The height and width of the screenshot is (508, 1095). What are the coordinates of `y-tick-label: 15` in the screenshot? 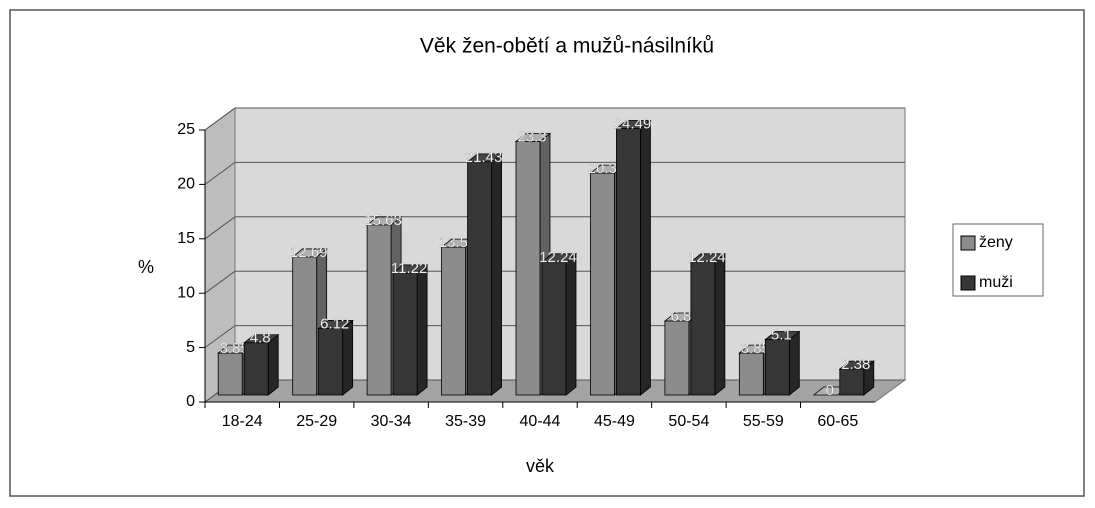 It's located at (186, 238).